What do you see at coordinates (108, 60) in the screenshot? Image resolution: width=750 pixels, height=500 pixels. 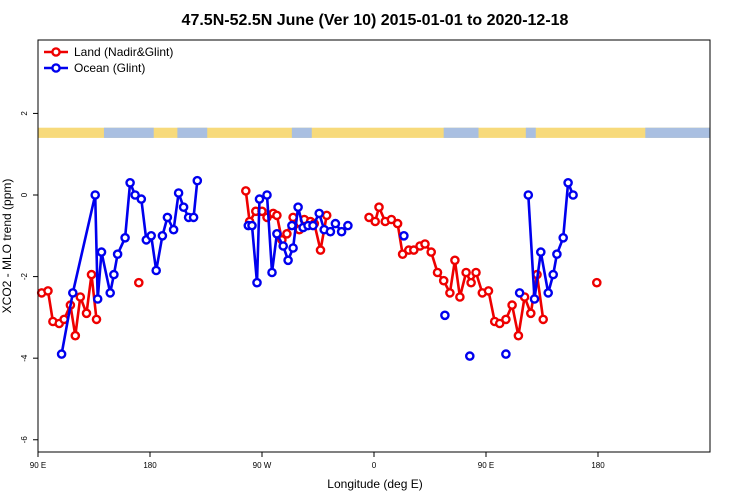 I see `legend: Land (Nadir&Glint) Ocean (Glint)` at bounding box center [108, 60].